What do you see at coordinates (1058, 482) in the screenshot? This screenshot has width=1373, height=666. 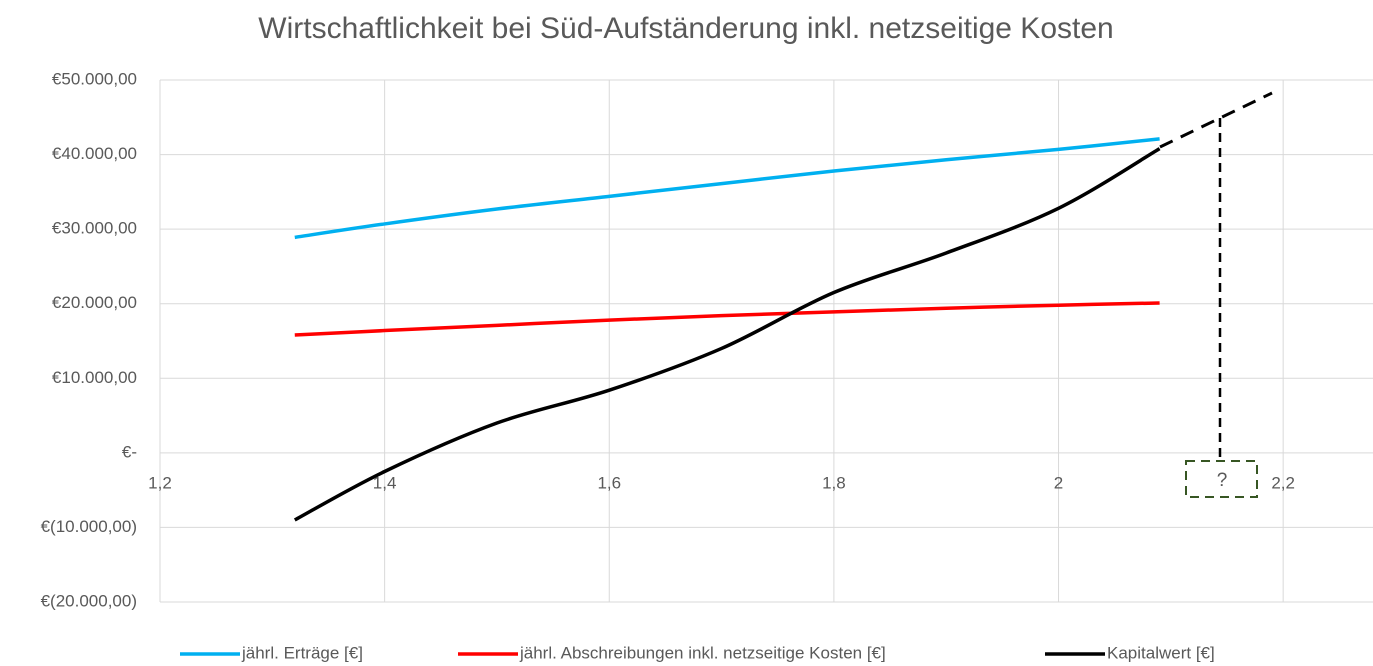 I see `x-tick-label: 2` at bounding box center [1058, 482].